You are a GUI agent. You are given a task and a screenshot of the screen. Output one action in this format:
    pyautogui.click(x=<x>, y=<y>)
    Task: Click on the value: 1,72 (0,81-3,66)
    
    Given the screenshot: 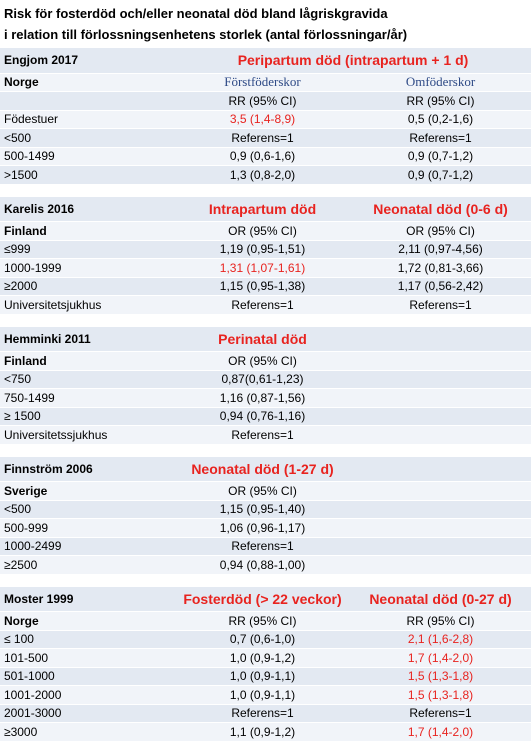 What is the action you would take?
    pyautogui.click(x=440, y=268)
    